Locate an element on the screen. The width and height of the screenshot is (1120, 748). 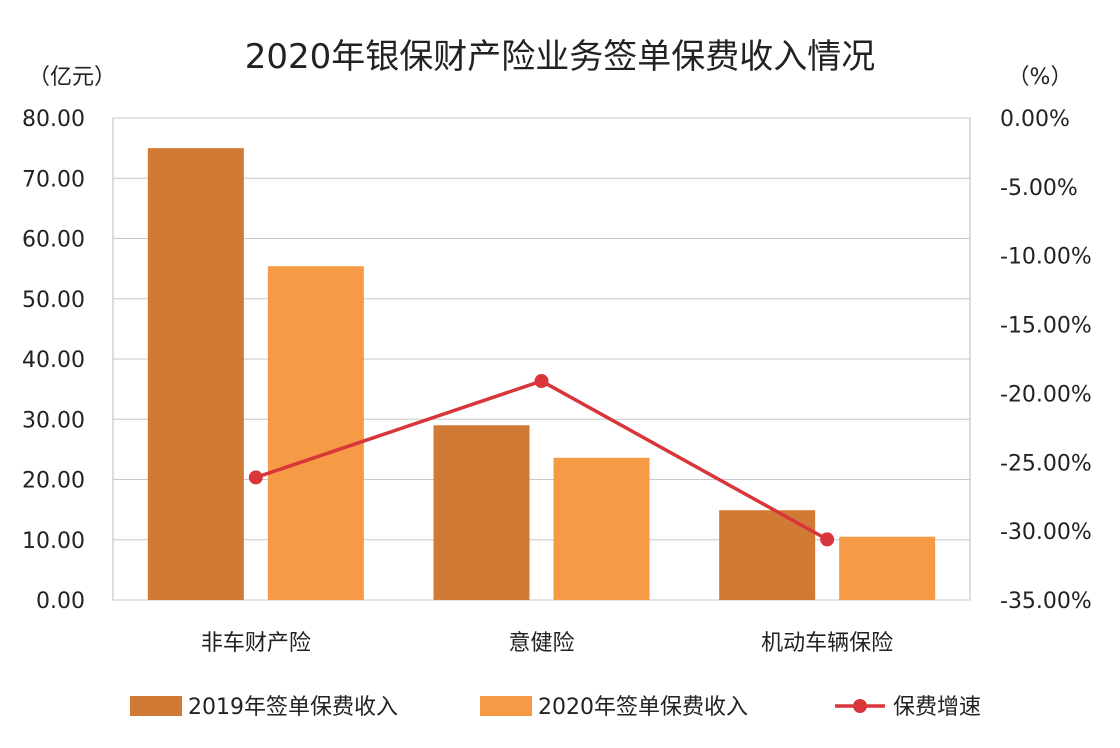
y-tick-label: 50.00 is located at coordinates (53, 300).